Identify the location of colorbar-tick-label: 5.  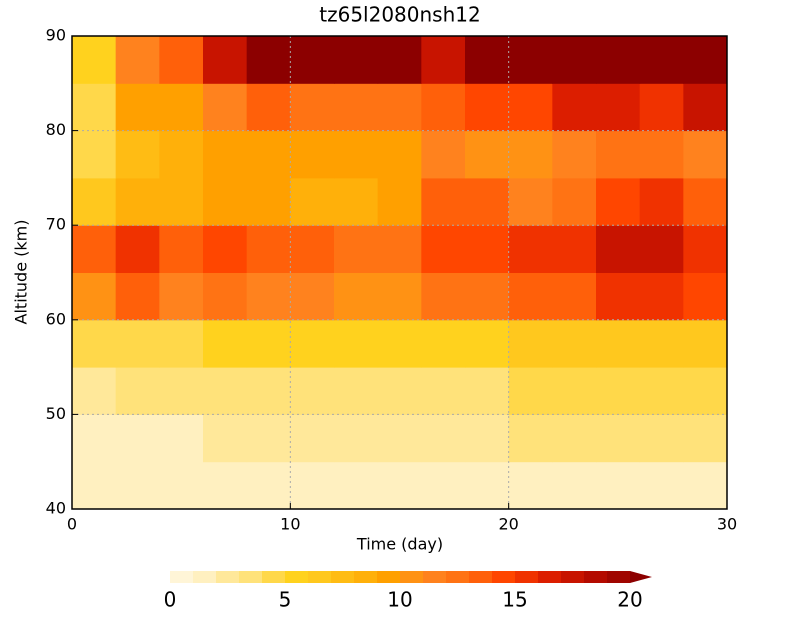
(285, 600).